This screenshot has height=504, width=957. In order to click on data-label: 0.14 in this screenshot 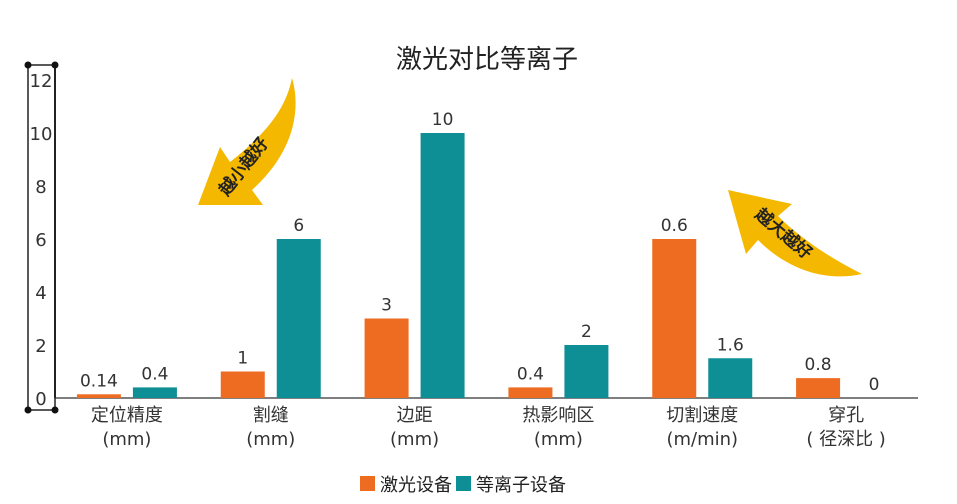, I will do `click(99, 381)`.